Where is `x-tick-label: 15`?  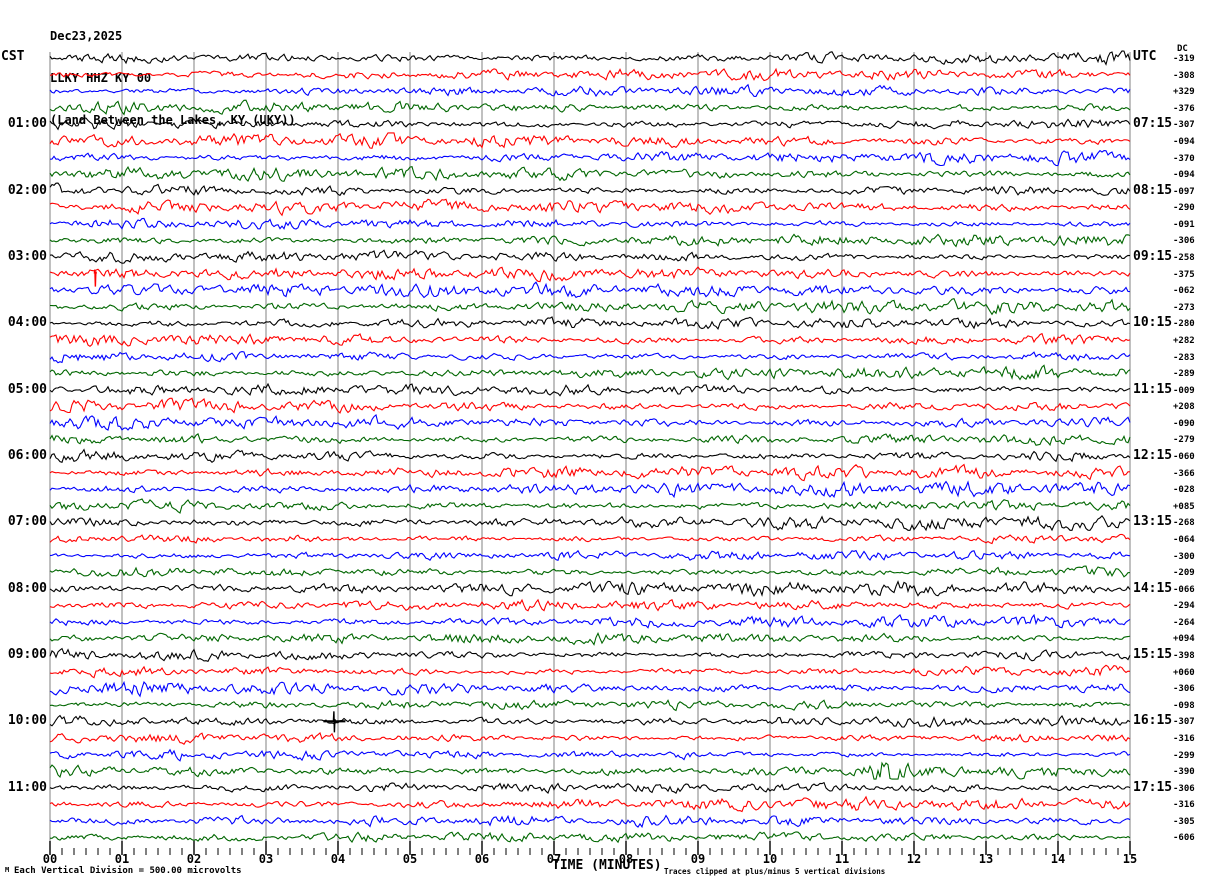 x-tick-label: 15 is located at coordinates (1130, 859).